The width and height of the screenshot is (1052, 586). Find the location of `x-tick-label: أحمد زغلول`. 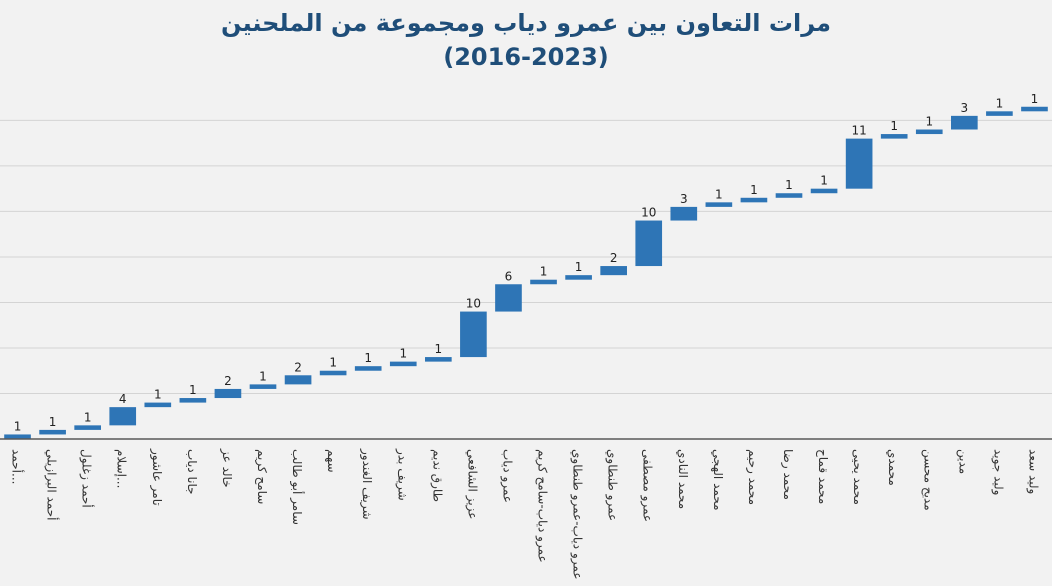

x-tick-label: أحمد زغلول is located at coordinates (87, 478).